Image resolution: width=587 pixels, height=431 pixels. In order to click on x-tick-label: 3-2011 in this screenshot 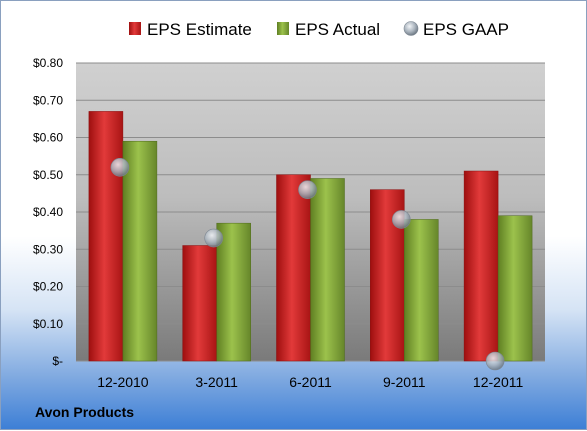, I will do `click(216, 382)`.